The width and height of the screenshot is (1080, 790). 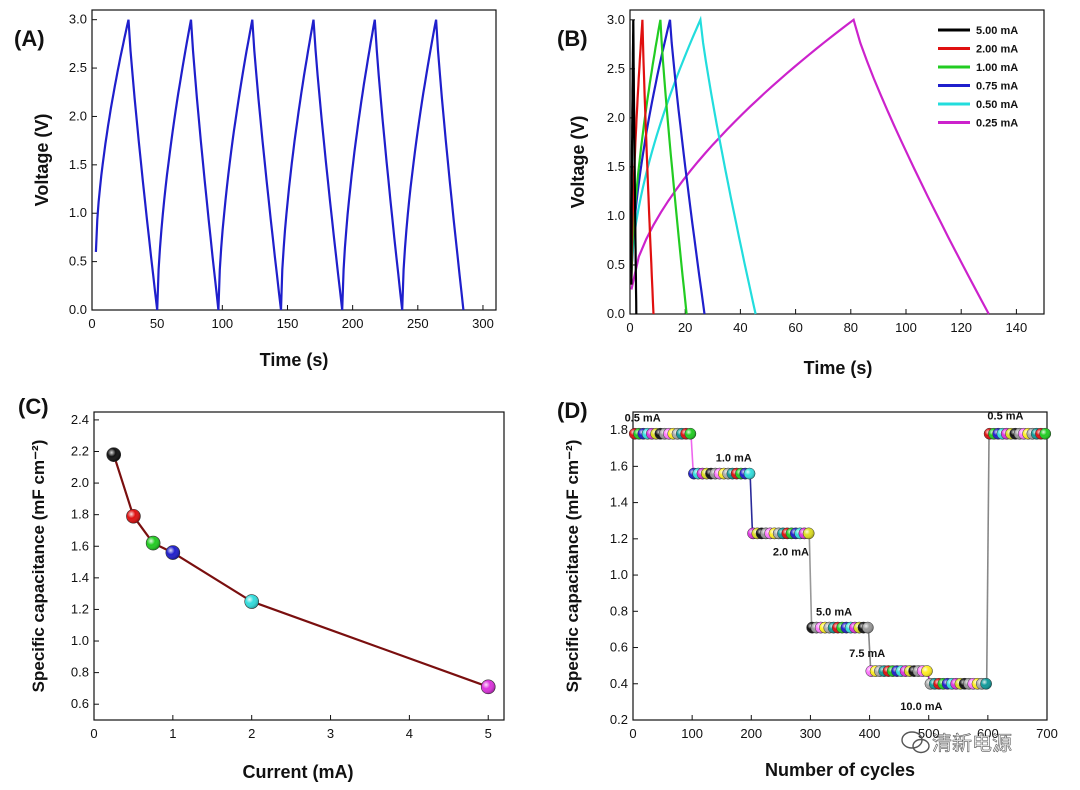 What do you see at coordinates (157, 323) in the screenshot?
I see `panel-a-xtick-label: 50` at bounding box center [157, 323].